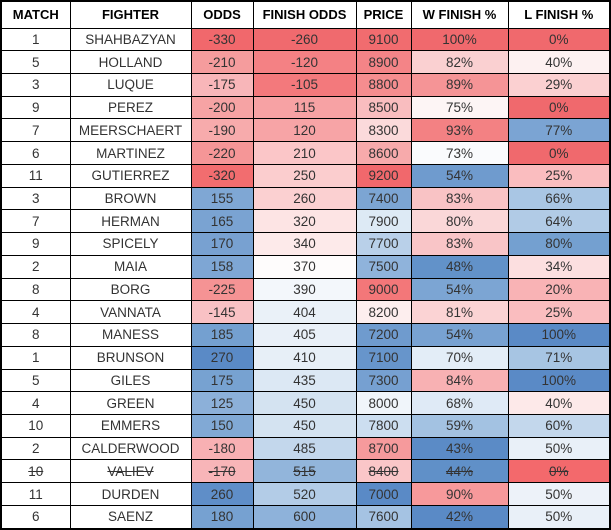  Describe the element at coordinates (130, 335) in the screenshot. I see `cell-fighter: MANESS` at that location.